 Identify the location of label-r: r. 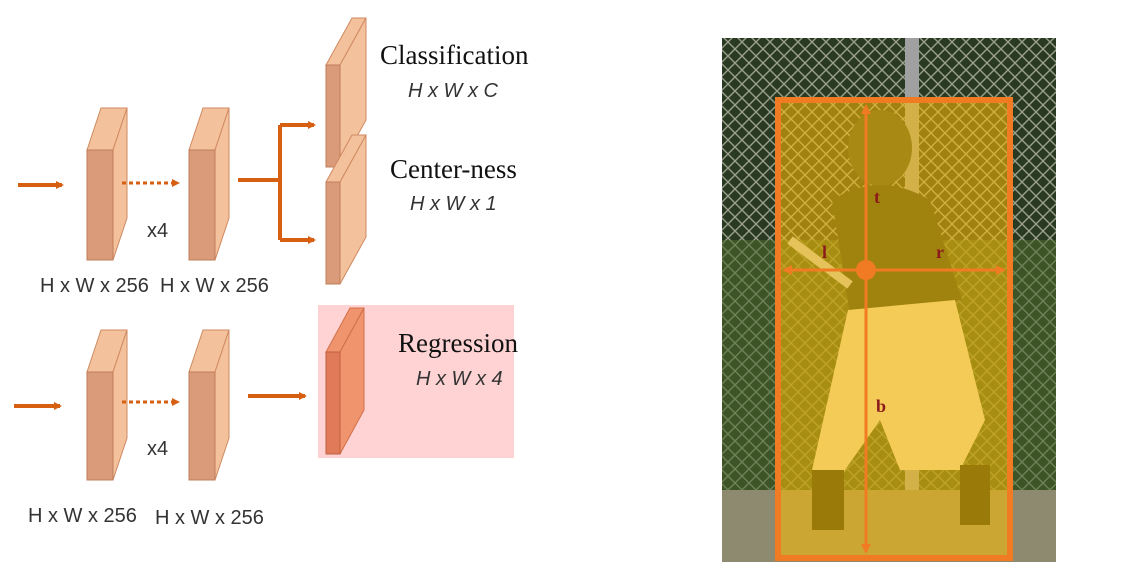
(940, 252).